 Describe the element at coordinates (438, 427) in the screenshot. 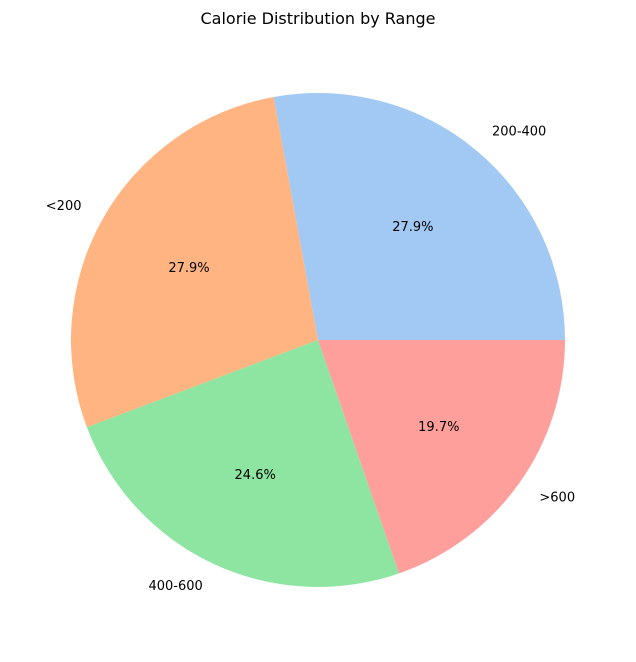

I see `slice-percent-label-3: 19.7%` at that location.